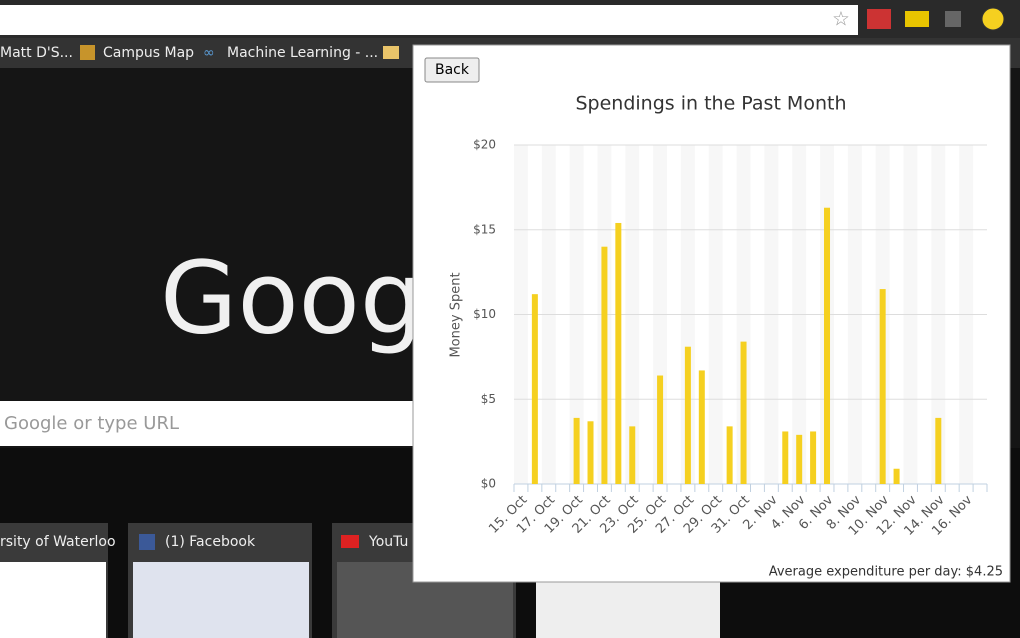  What do you see at coordinates (488, 399) in the screenshot?
I see `y-tick-label: $5` at bounding box center [488, 399].